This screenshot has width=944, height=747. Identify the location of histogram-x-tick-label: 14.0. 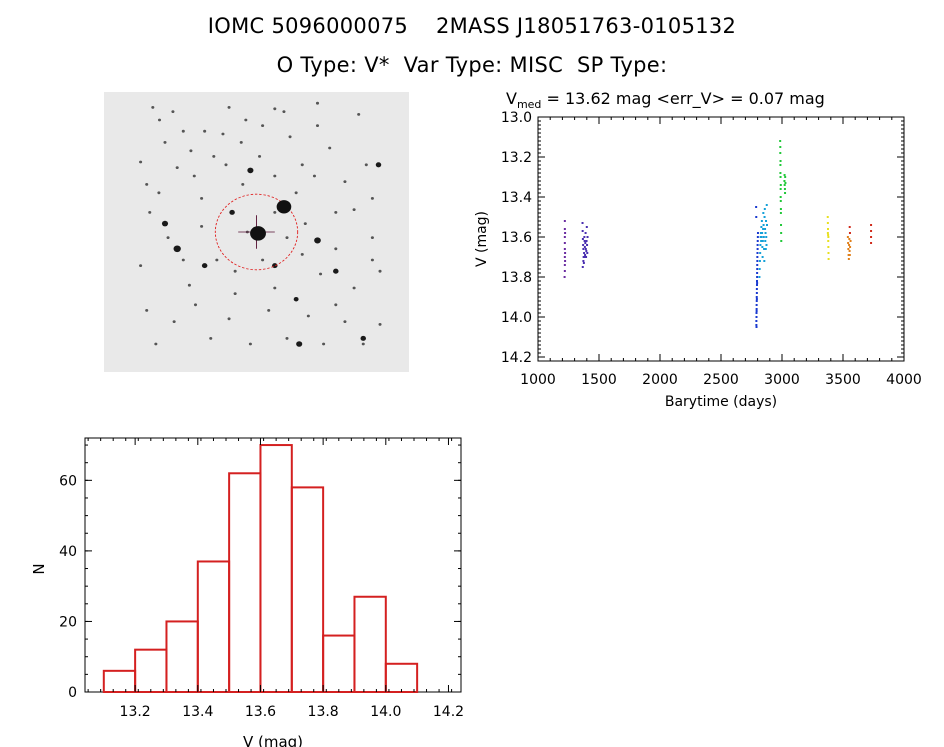
(385, 712).